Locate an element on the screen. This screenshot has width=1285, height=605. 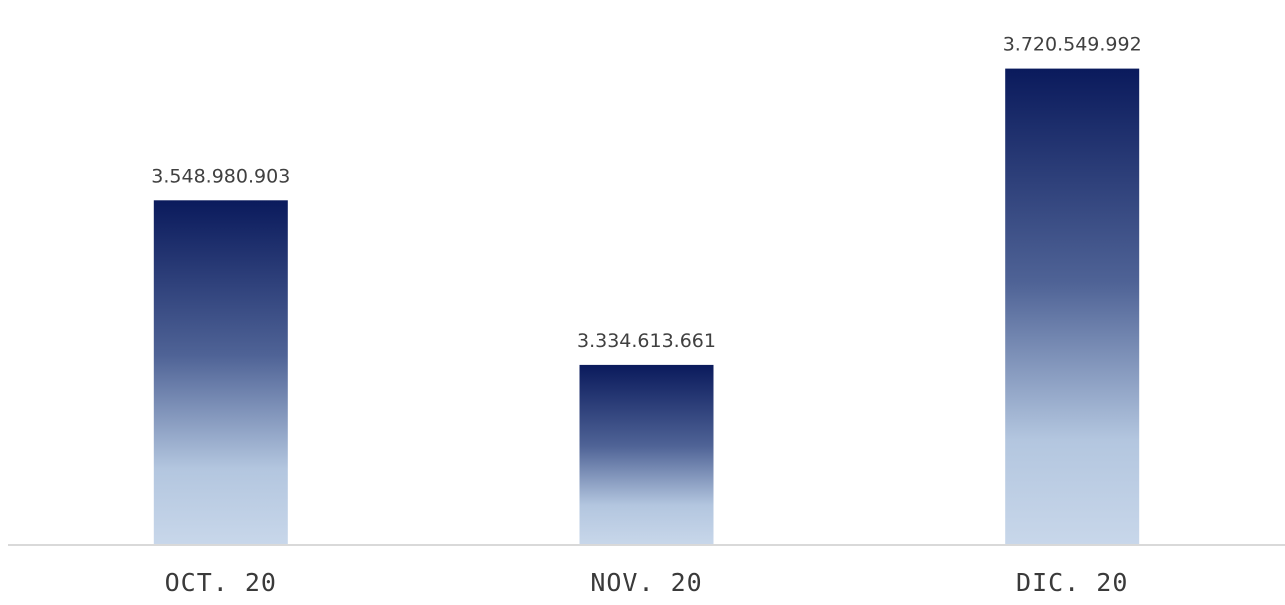
x-tick-label: OCT. 20 is located at coordinates (221, 582).